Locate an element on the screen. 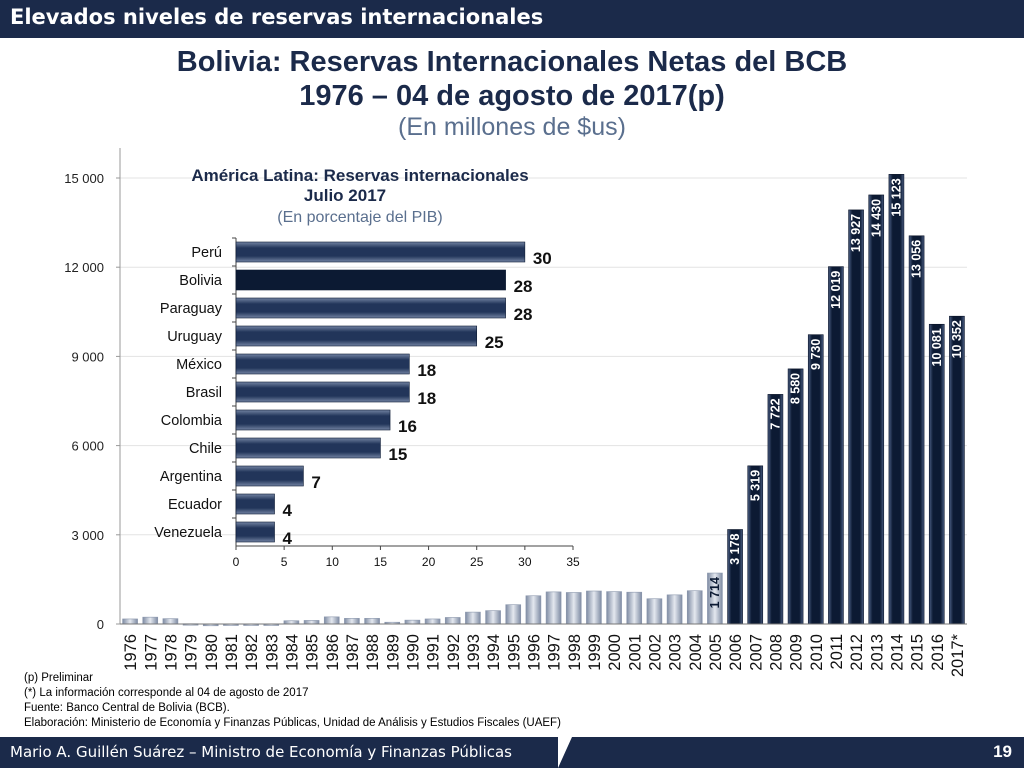  inset-category-label: Perú is located at coordinates (206, 253).